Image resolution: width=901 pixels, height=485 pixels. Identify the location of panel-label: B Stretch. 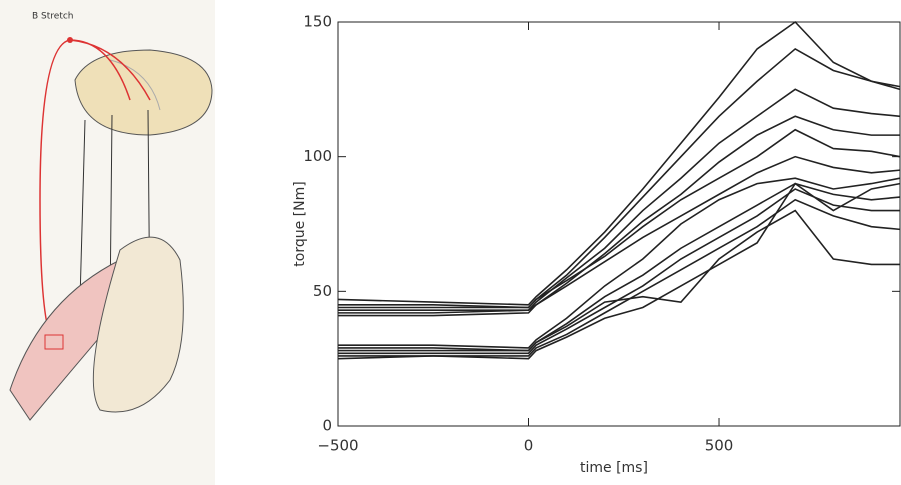
(53, 17).